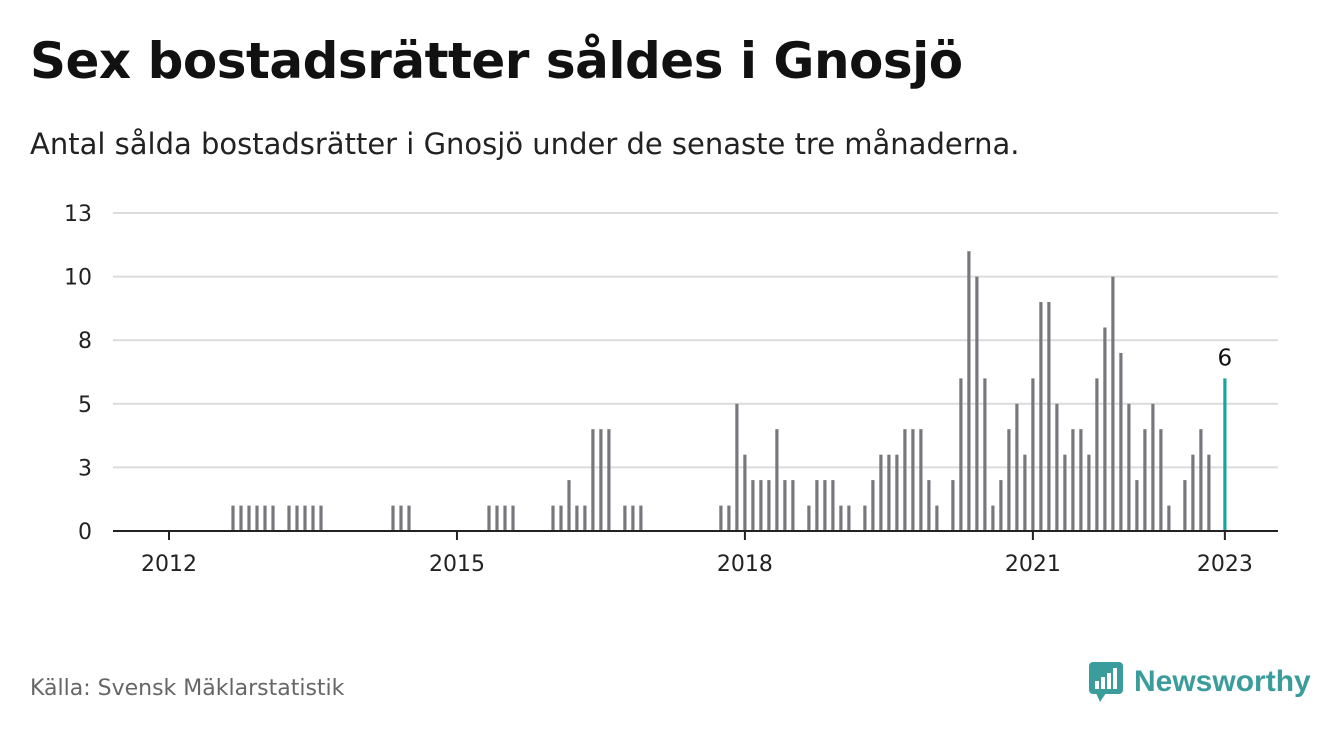 The width and height of the screenshot is (1340, 734). I want to click on chart-title: Sex bostadsrätter såldes i Gnosjö, so click(496, 61).